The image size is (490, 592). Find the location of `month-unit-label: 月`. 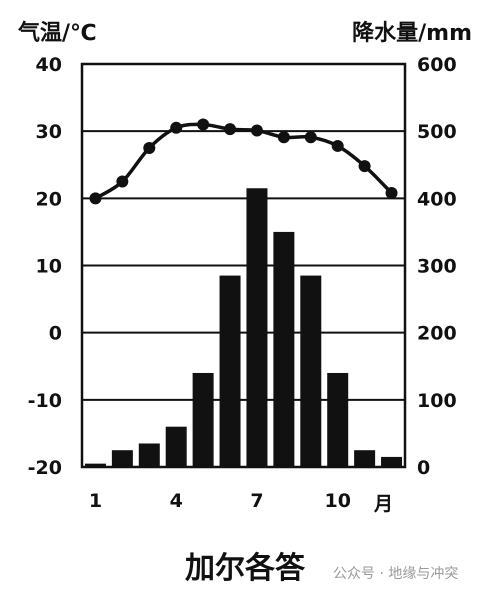

month-unit-label: 月 is located at coordinates (383, 504).